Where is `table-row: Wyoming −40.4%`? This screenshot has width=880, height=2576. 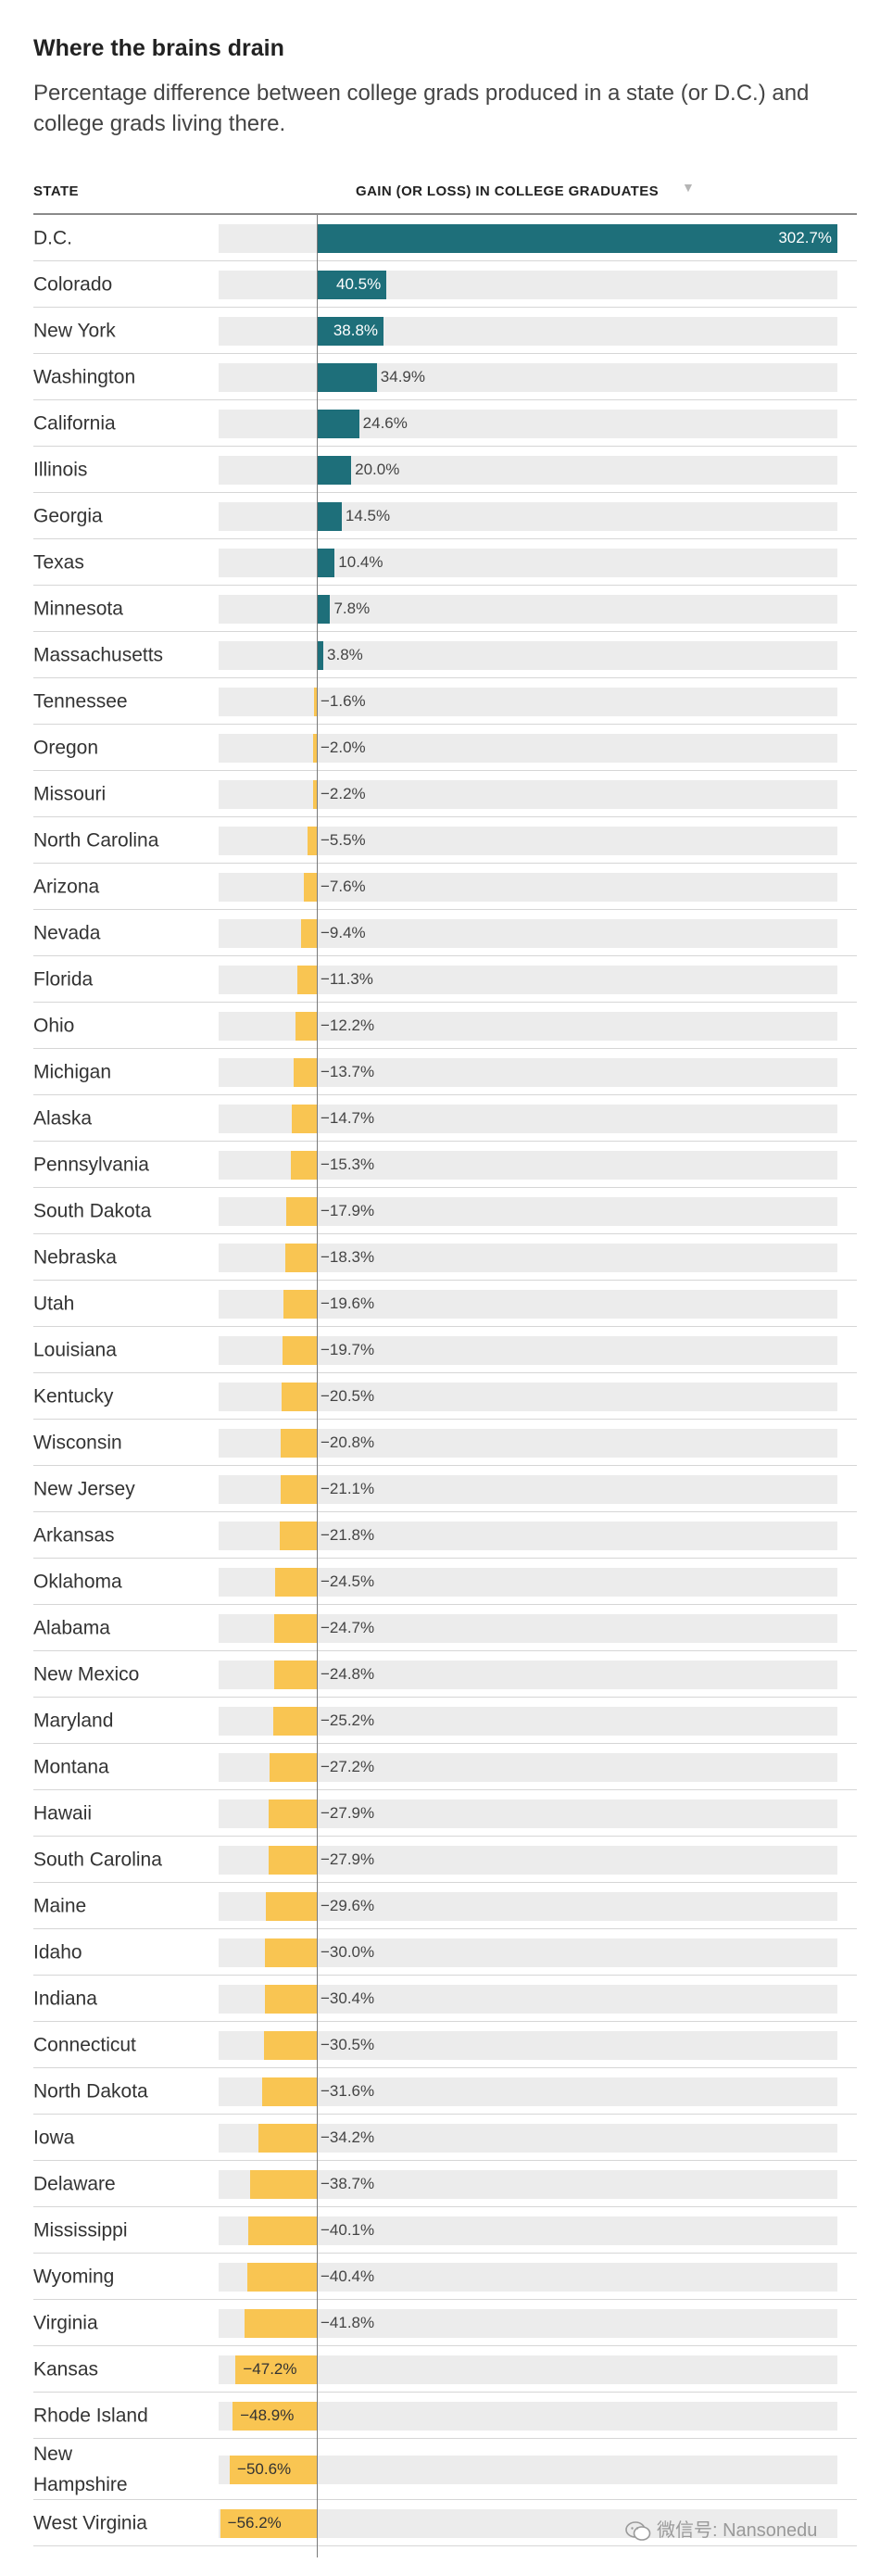
table-row: Wyoming −40.4% is located at coordinates (440, 2277).